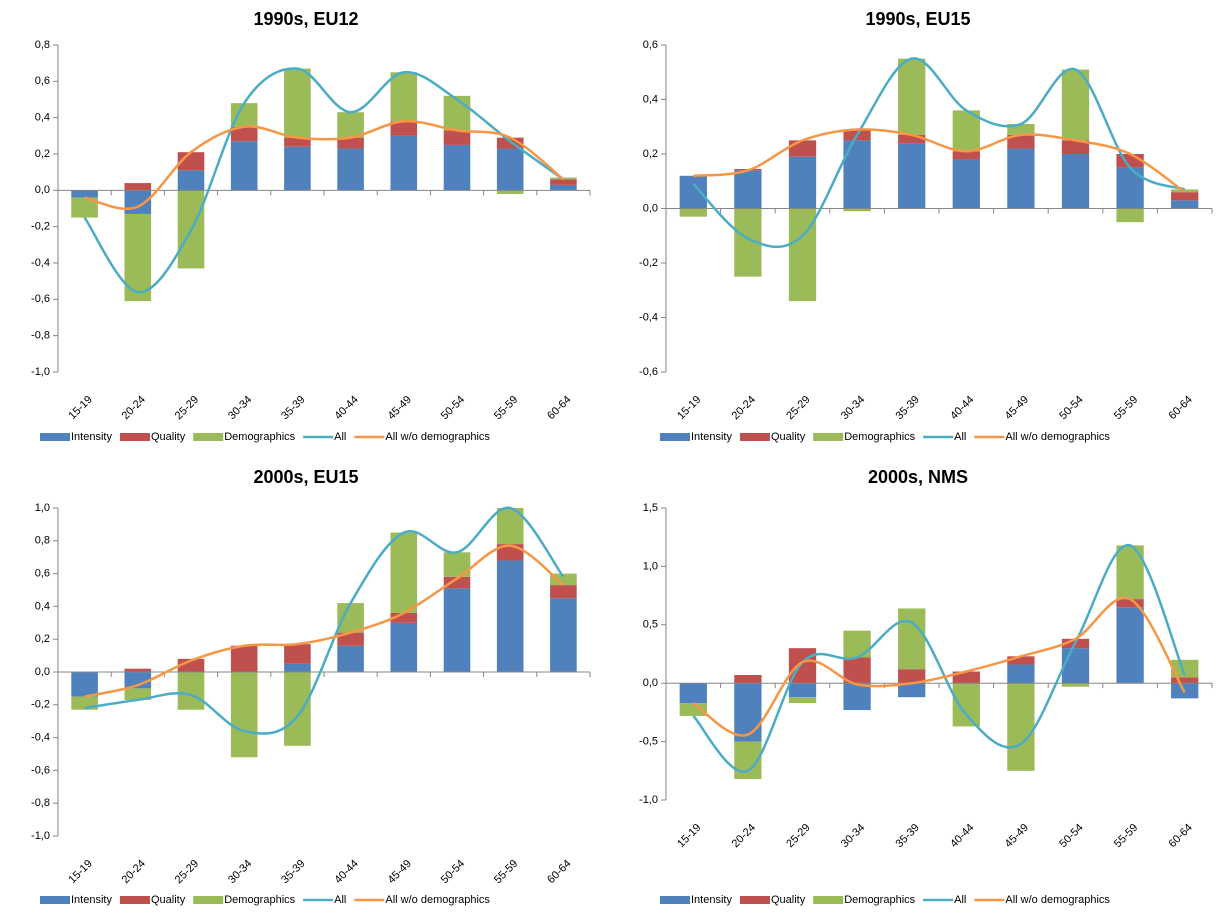 The width and height of the screenshot is (1224, 914). I want to click on y-tick-label: 0,5, so click(650, 625).